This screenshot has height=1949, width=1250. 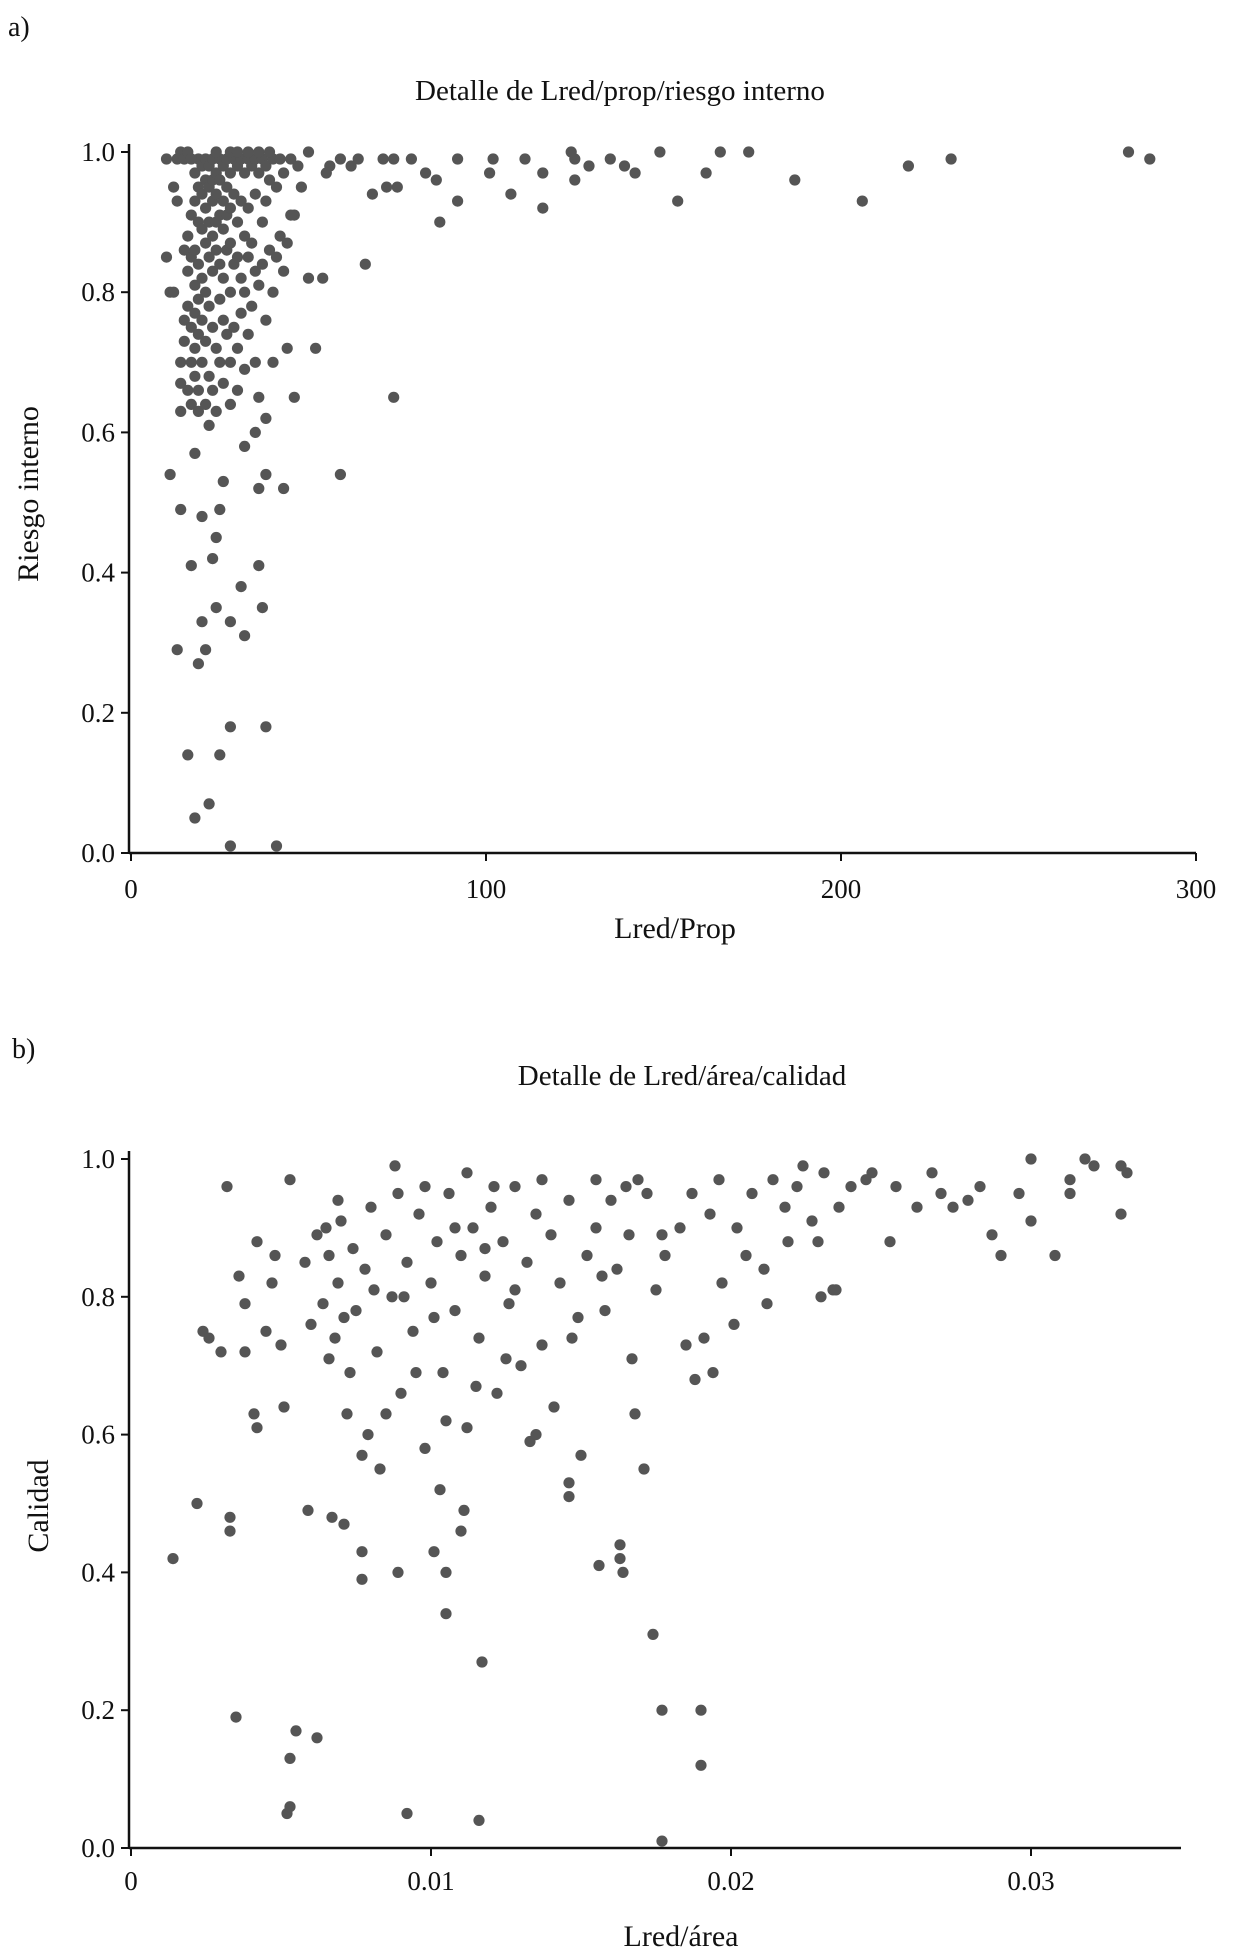 What do you see at coordinates (98, 1435) in the screenshot?
I see `y-tick-label-b: 0.6` at bounding box center [98, 1435].